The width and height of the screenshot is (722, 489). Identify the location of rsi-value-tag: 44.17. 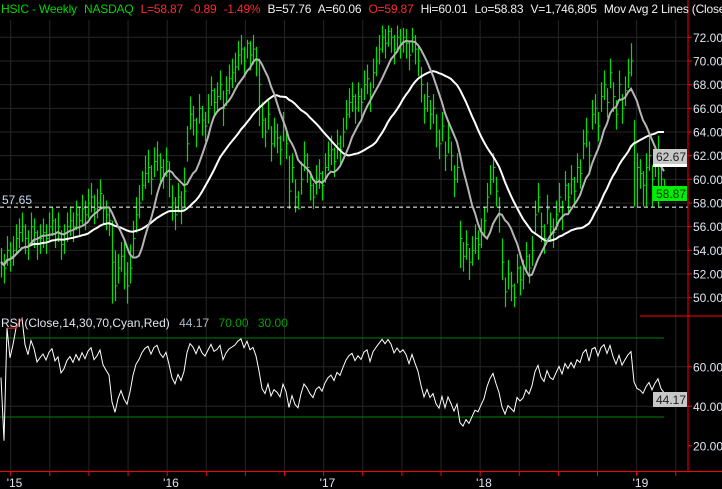
(670, 399).